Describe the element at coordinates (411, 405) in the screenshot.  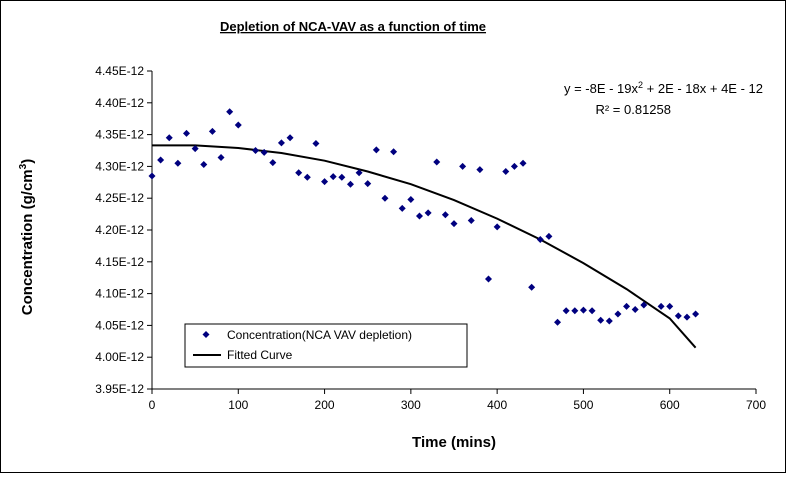
I see `x-tick-label: 300` at that location.